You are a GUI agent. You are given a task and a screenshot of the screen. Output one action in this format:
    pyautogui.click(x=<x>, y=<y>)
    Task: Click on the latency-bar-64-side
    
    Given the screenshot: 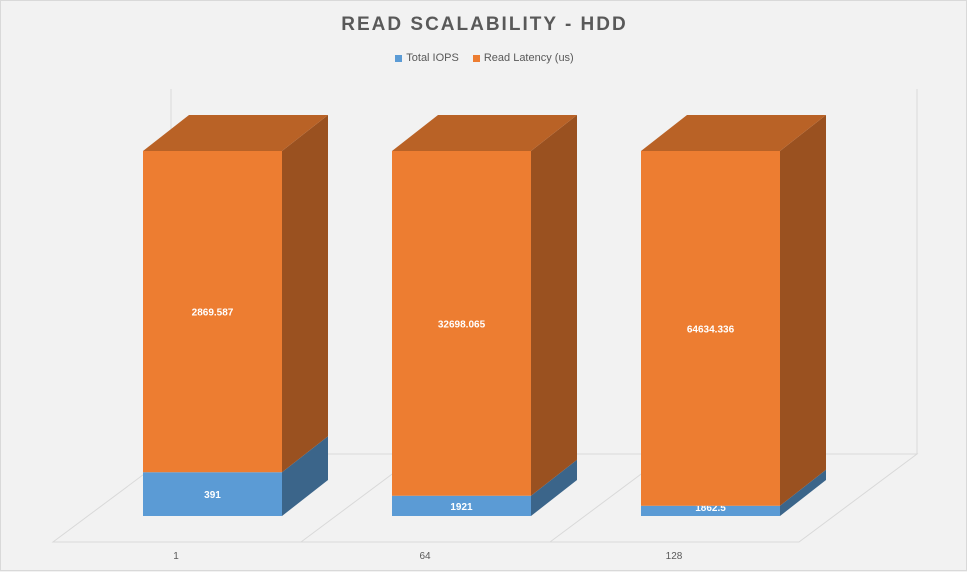 What is the action you would take?
    pyautogui.click(x=554, y=305)
    